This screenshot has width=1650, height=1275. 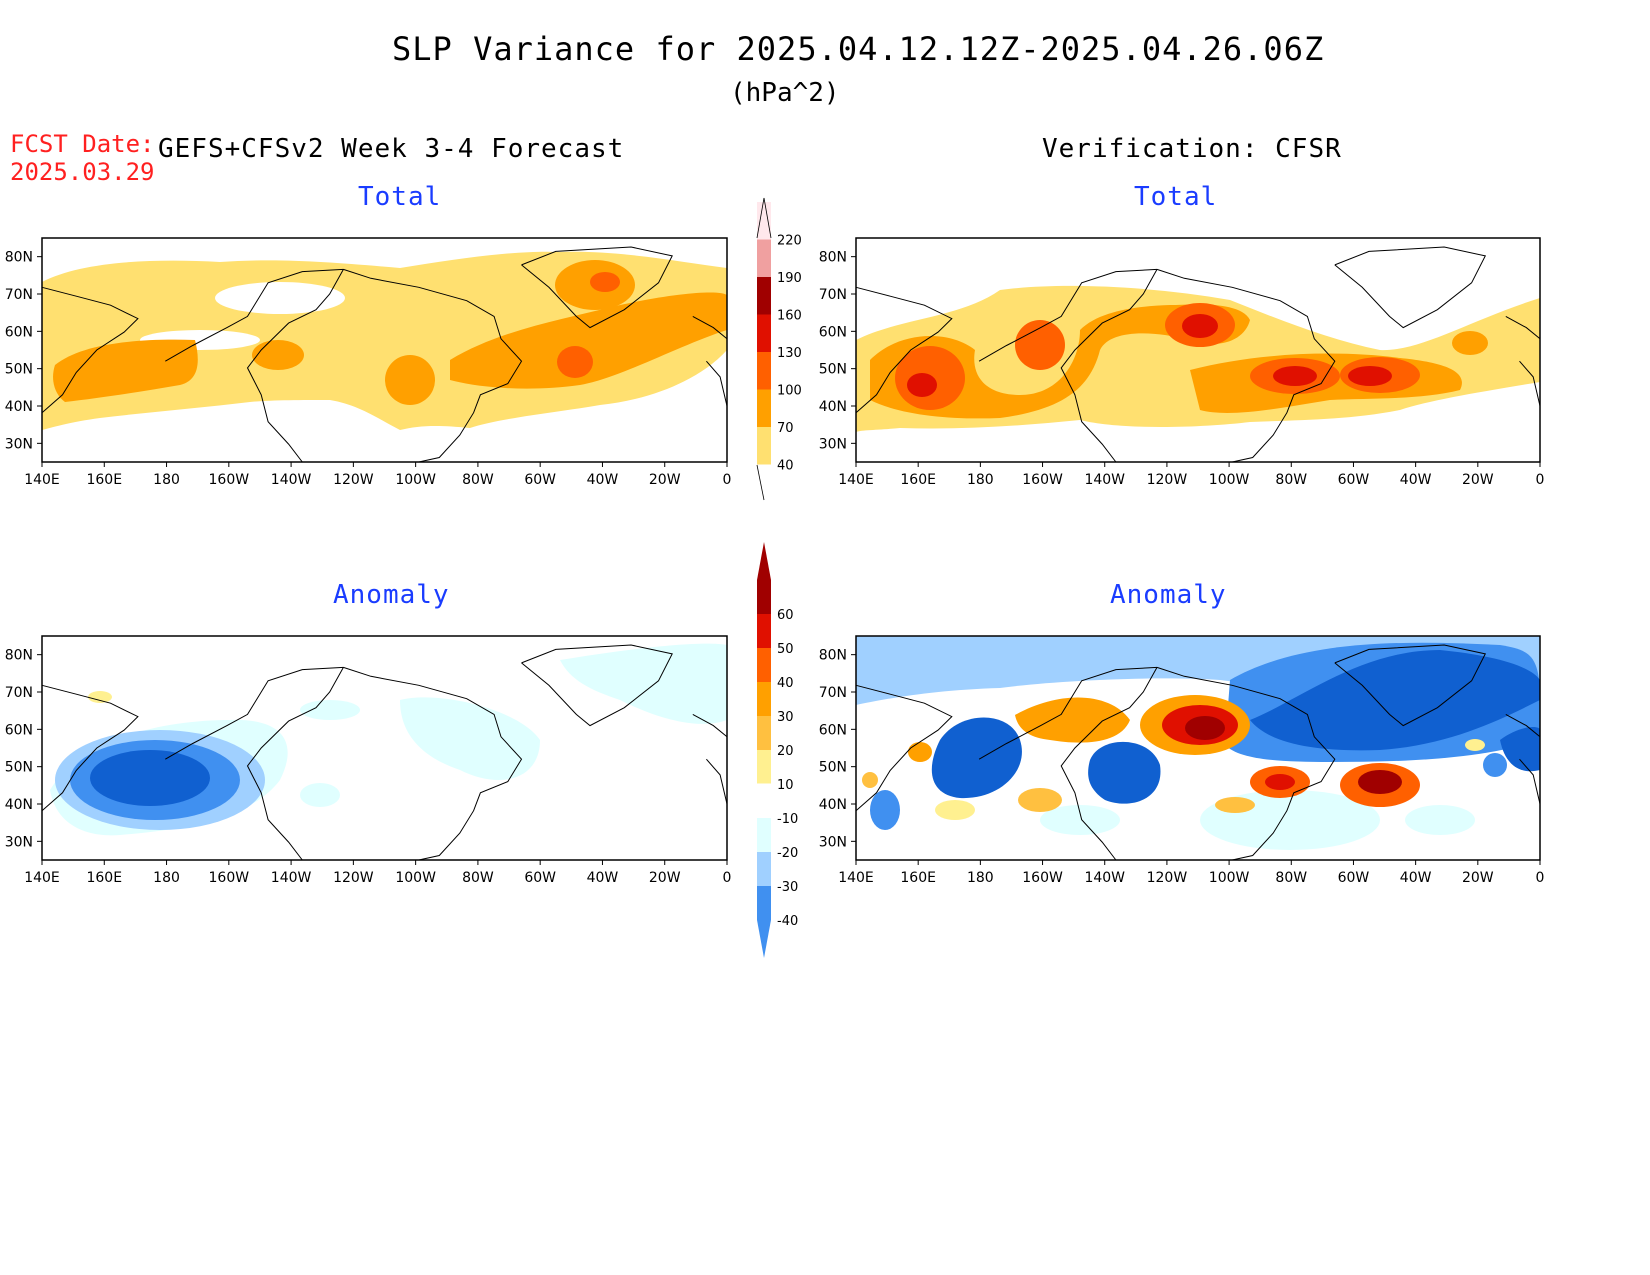 What do you see at coordinates (789, 241) in the screenshot?
I see `colorbar-label: 220` at bounding box center [789, 241].